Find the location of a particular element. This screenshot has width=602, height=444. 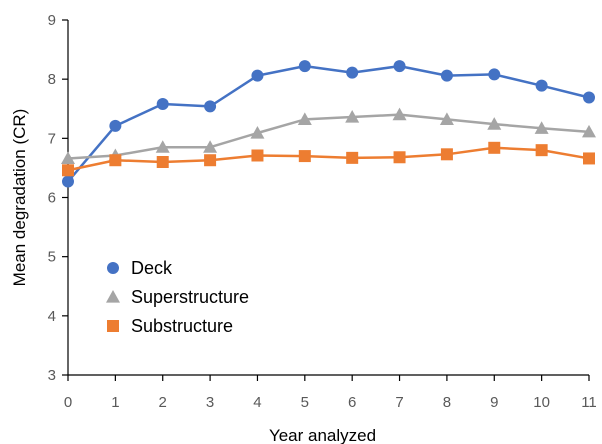

y-tick-label: 5 is located at coordinates (52, 257).